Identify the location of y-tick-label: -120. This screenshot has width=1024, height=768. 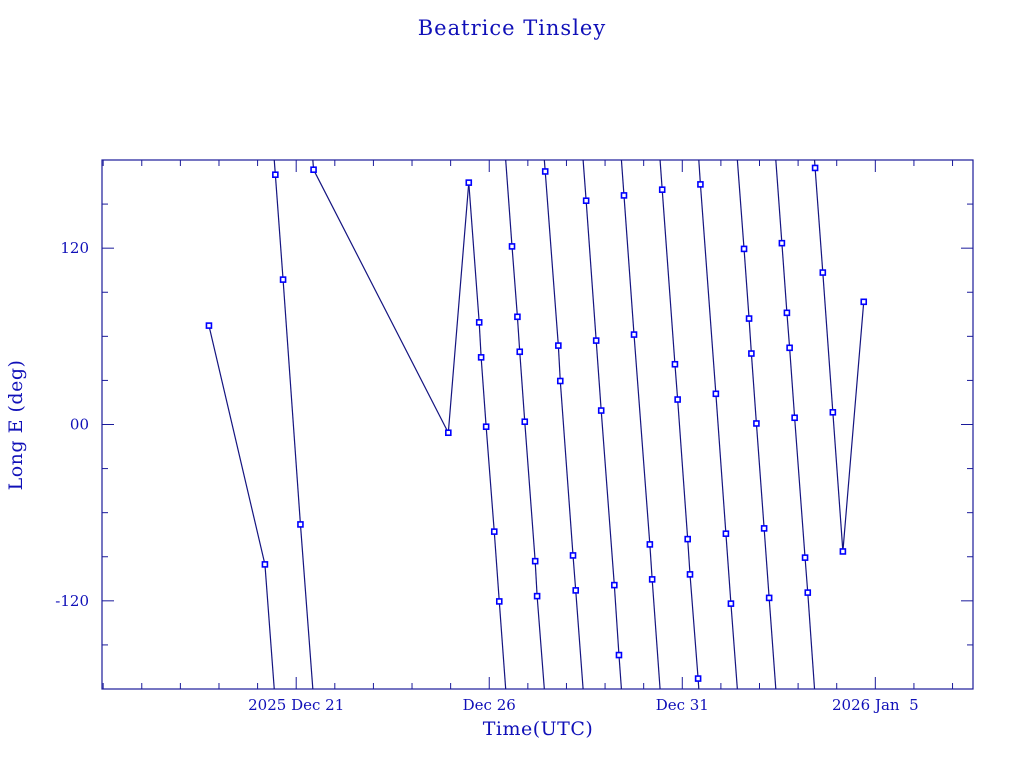
(72, 601).